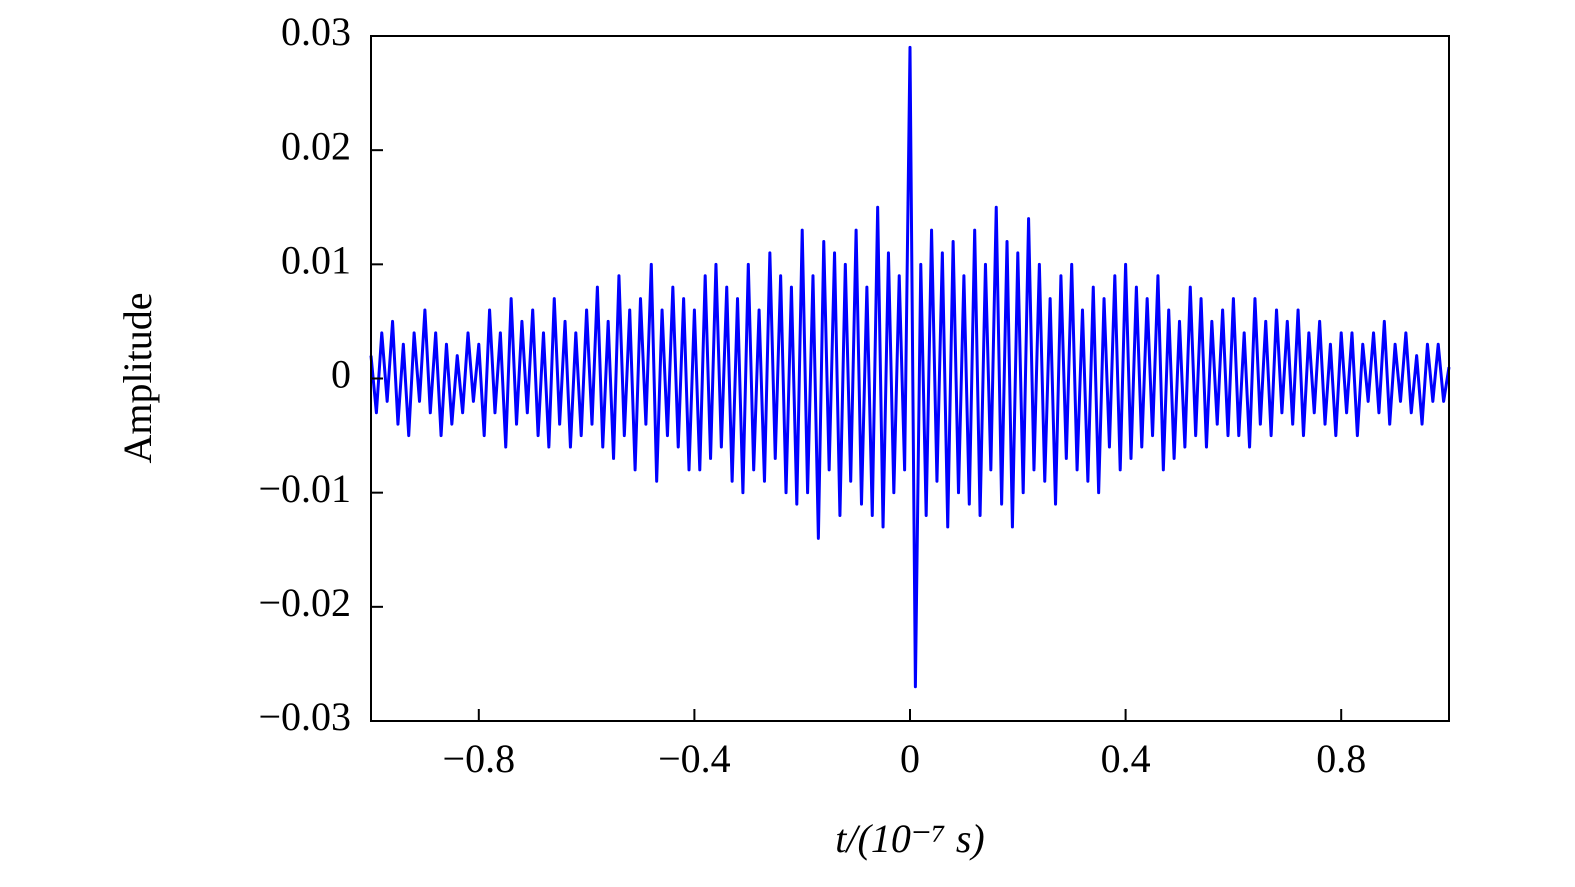  What do you see at coordinates (137, 377) in the screenshot?
I see `y-axis-label: Amplitude` at bounding box center [137, 377].